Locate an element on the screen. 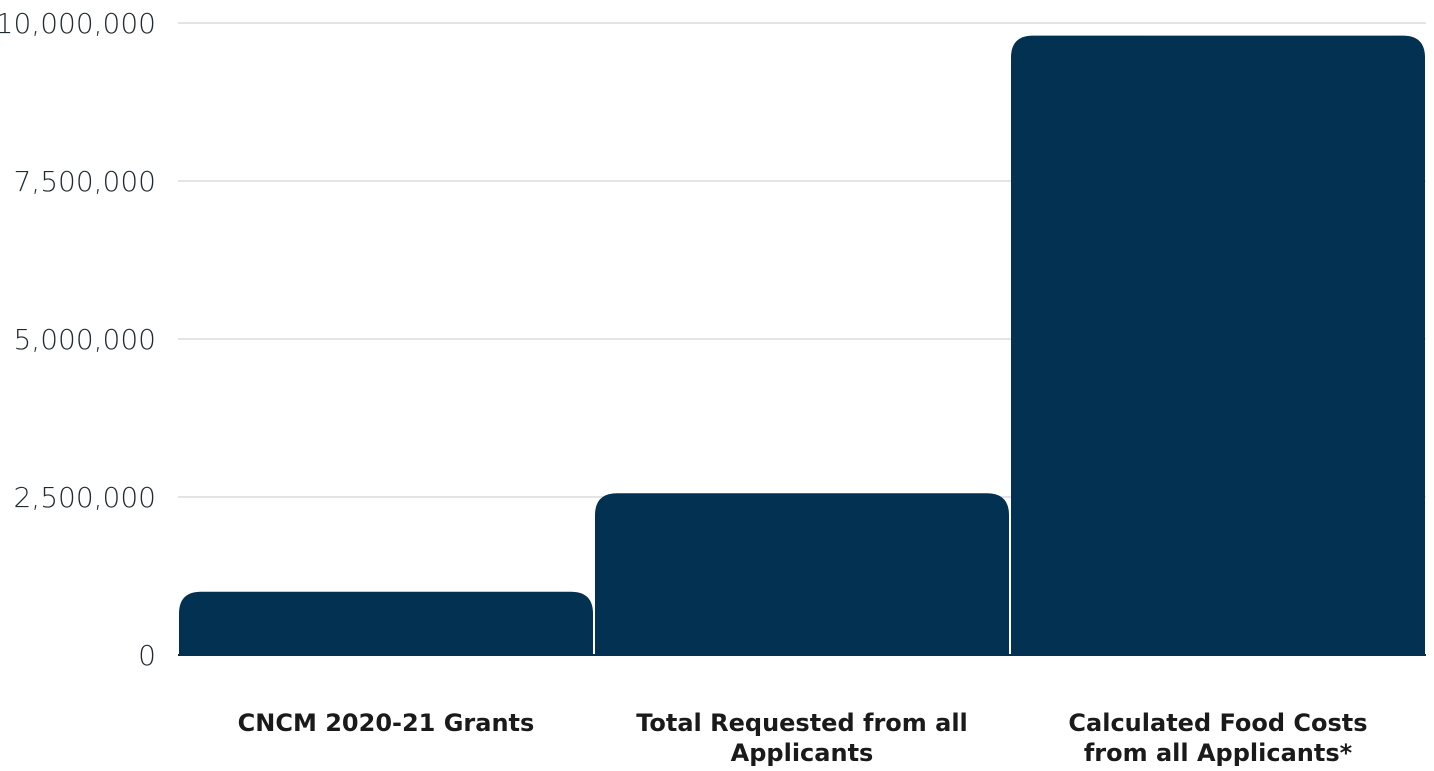 This screenshot has height=771, width=1434. x-category-label-line: CNCM 2020-21 Grants is located at coordinates (386, 723).